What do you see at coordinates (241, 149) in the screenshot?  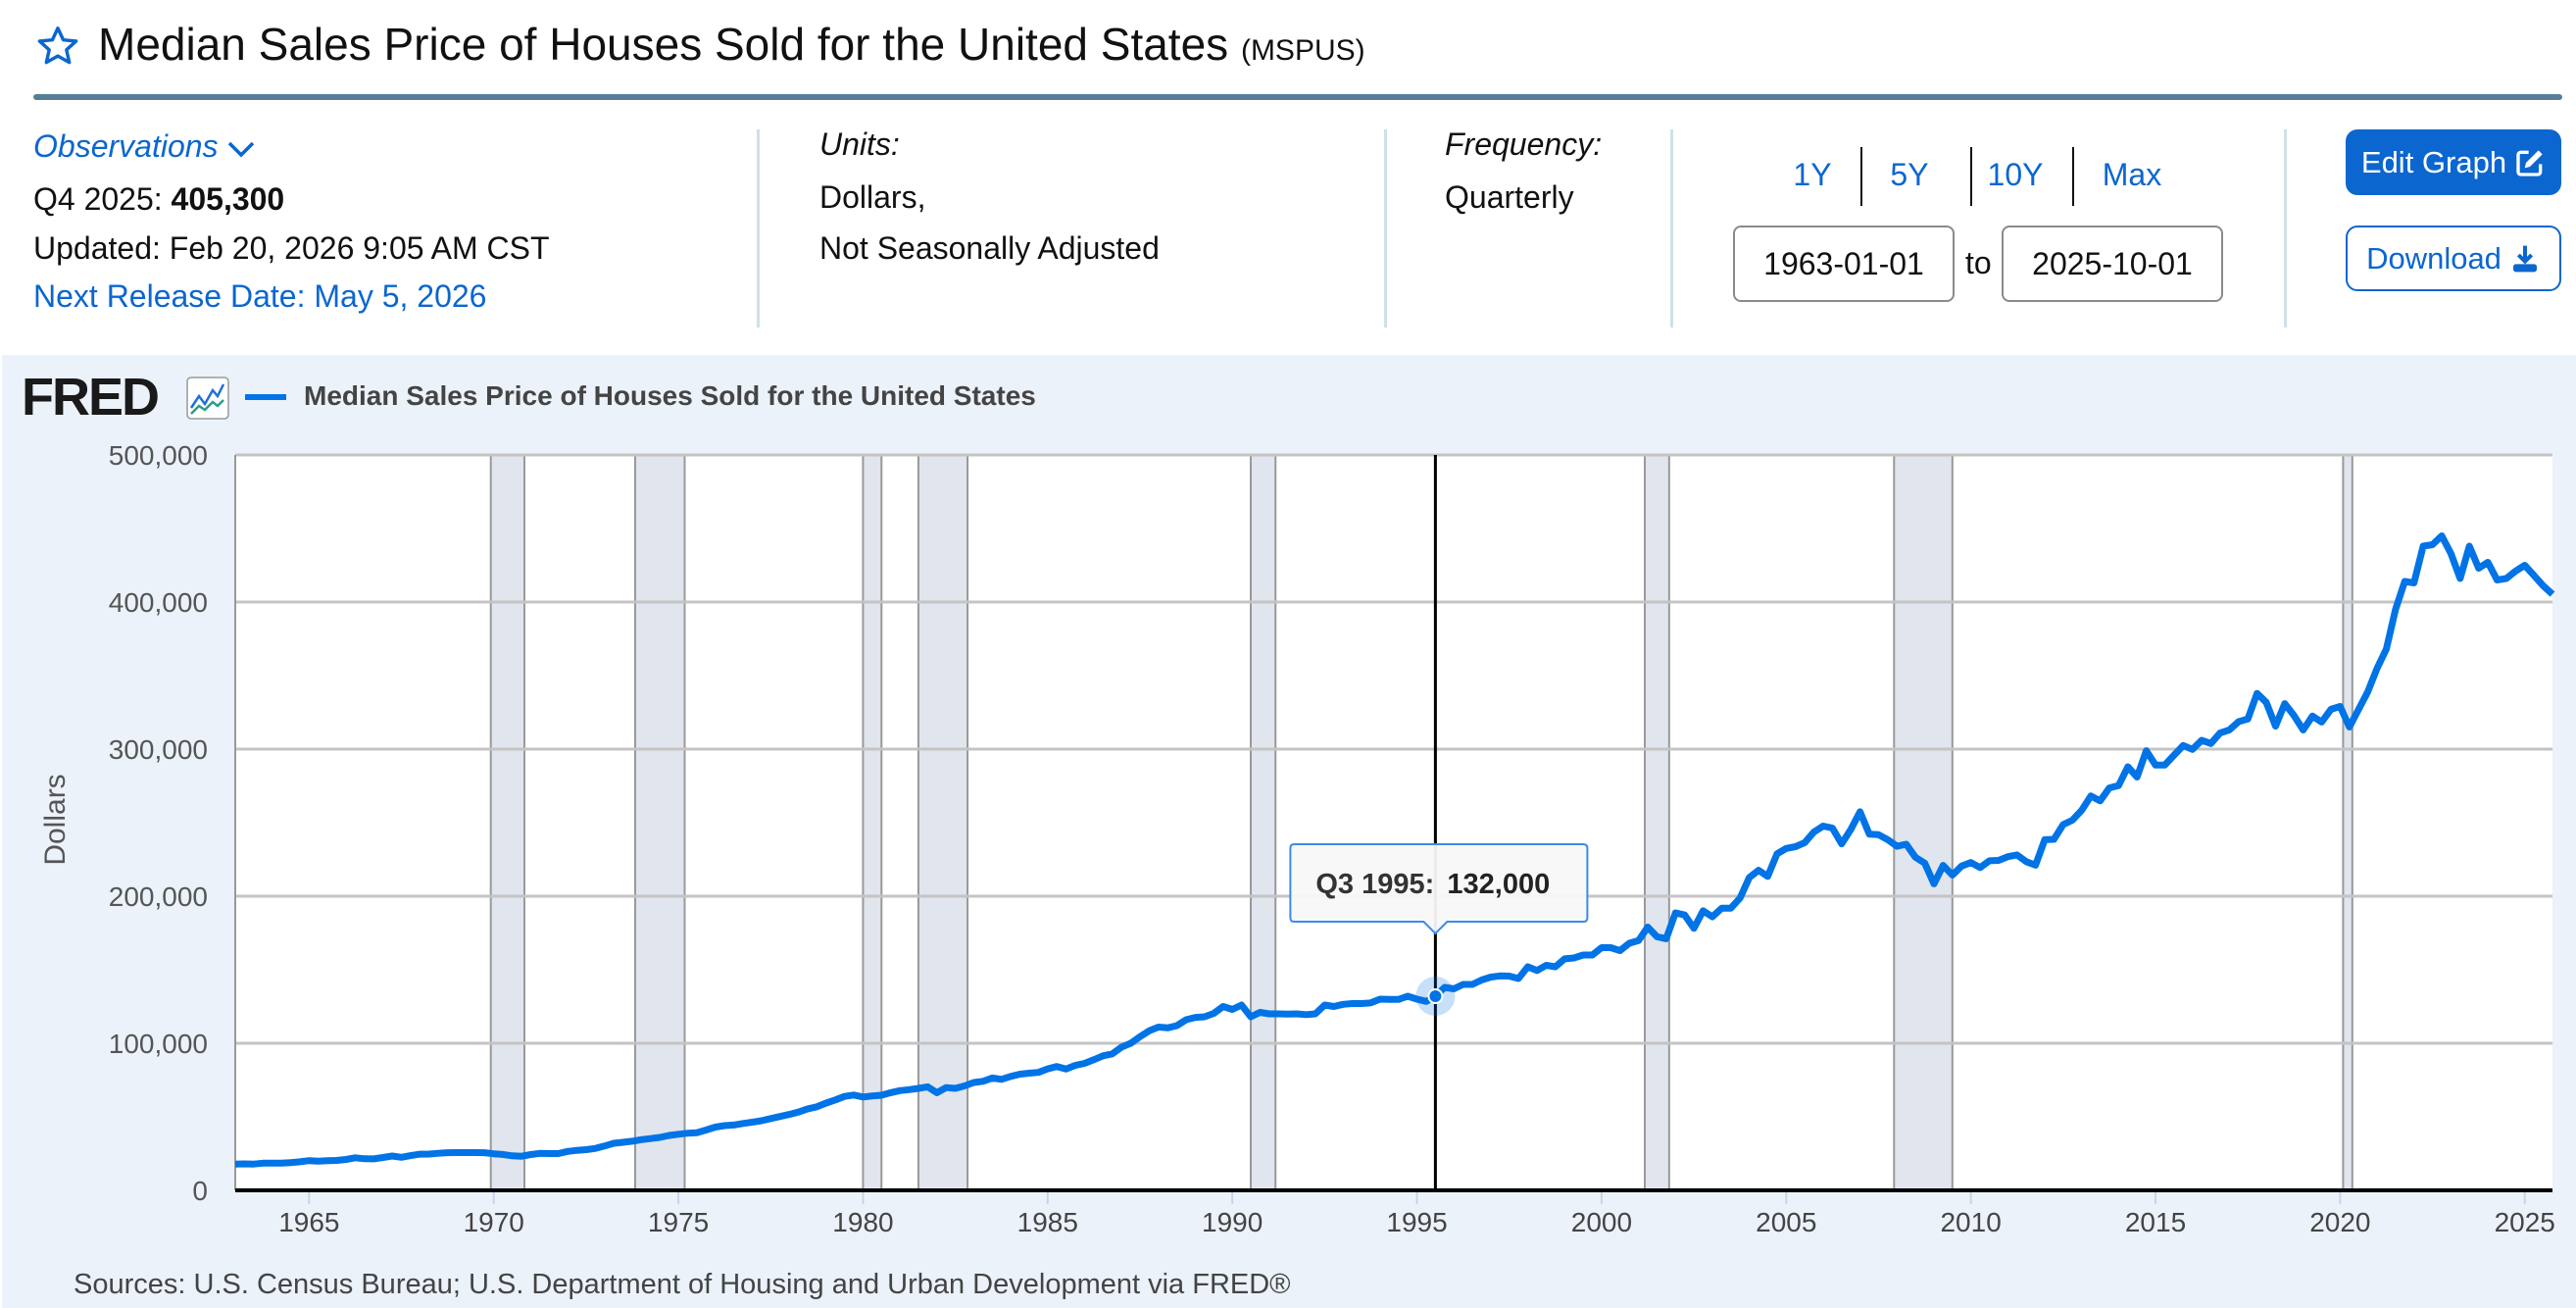 I see `chevron-down-icon` at bounding box center [241, 149].